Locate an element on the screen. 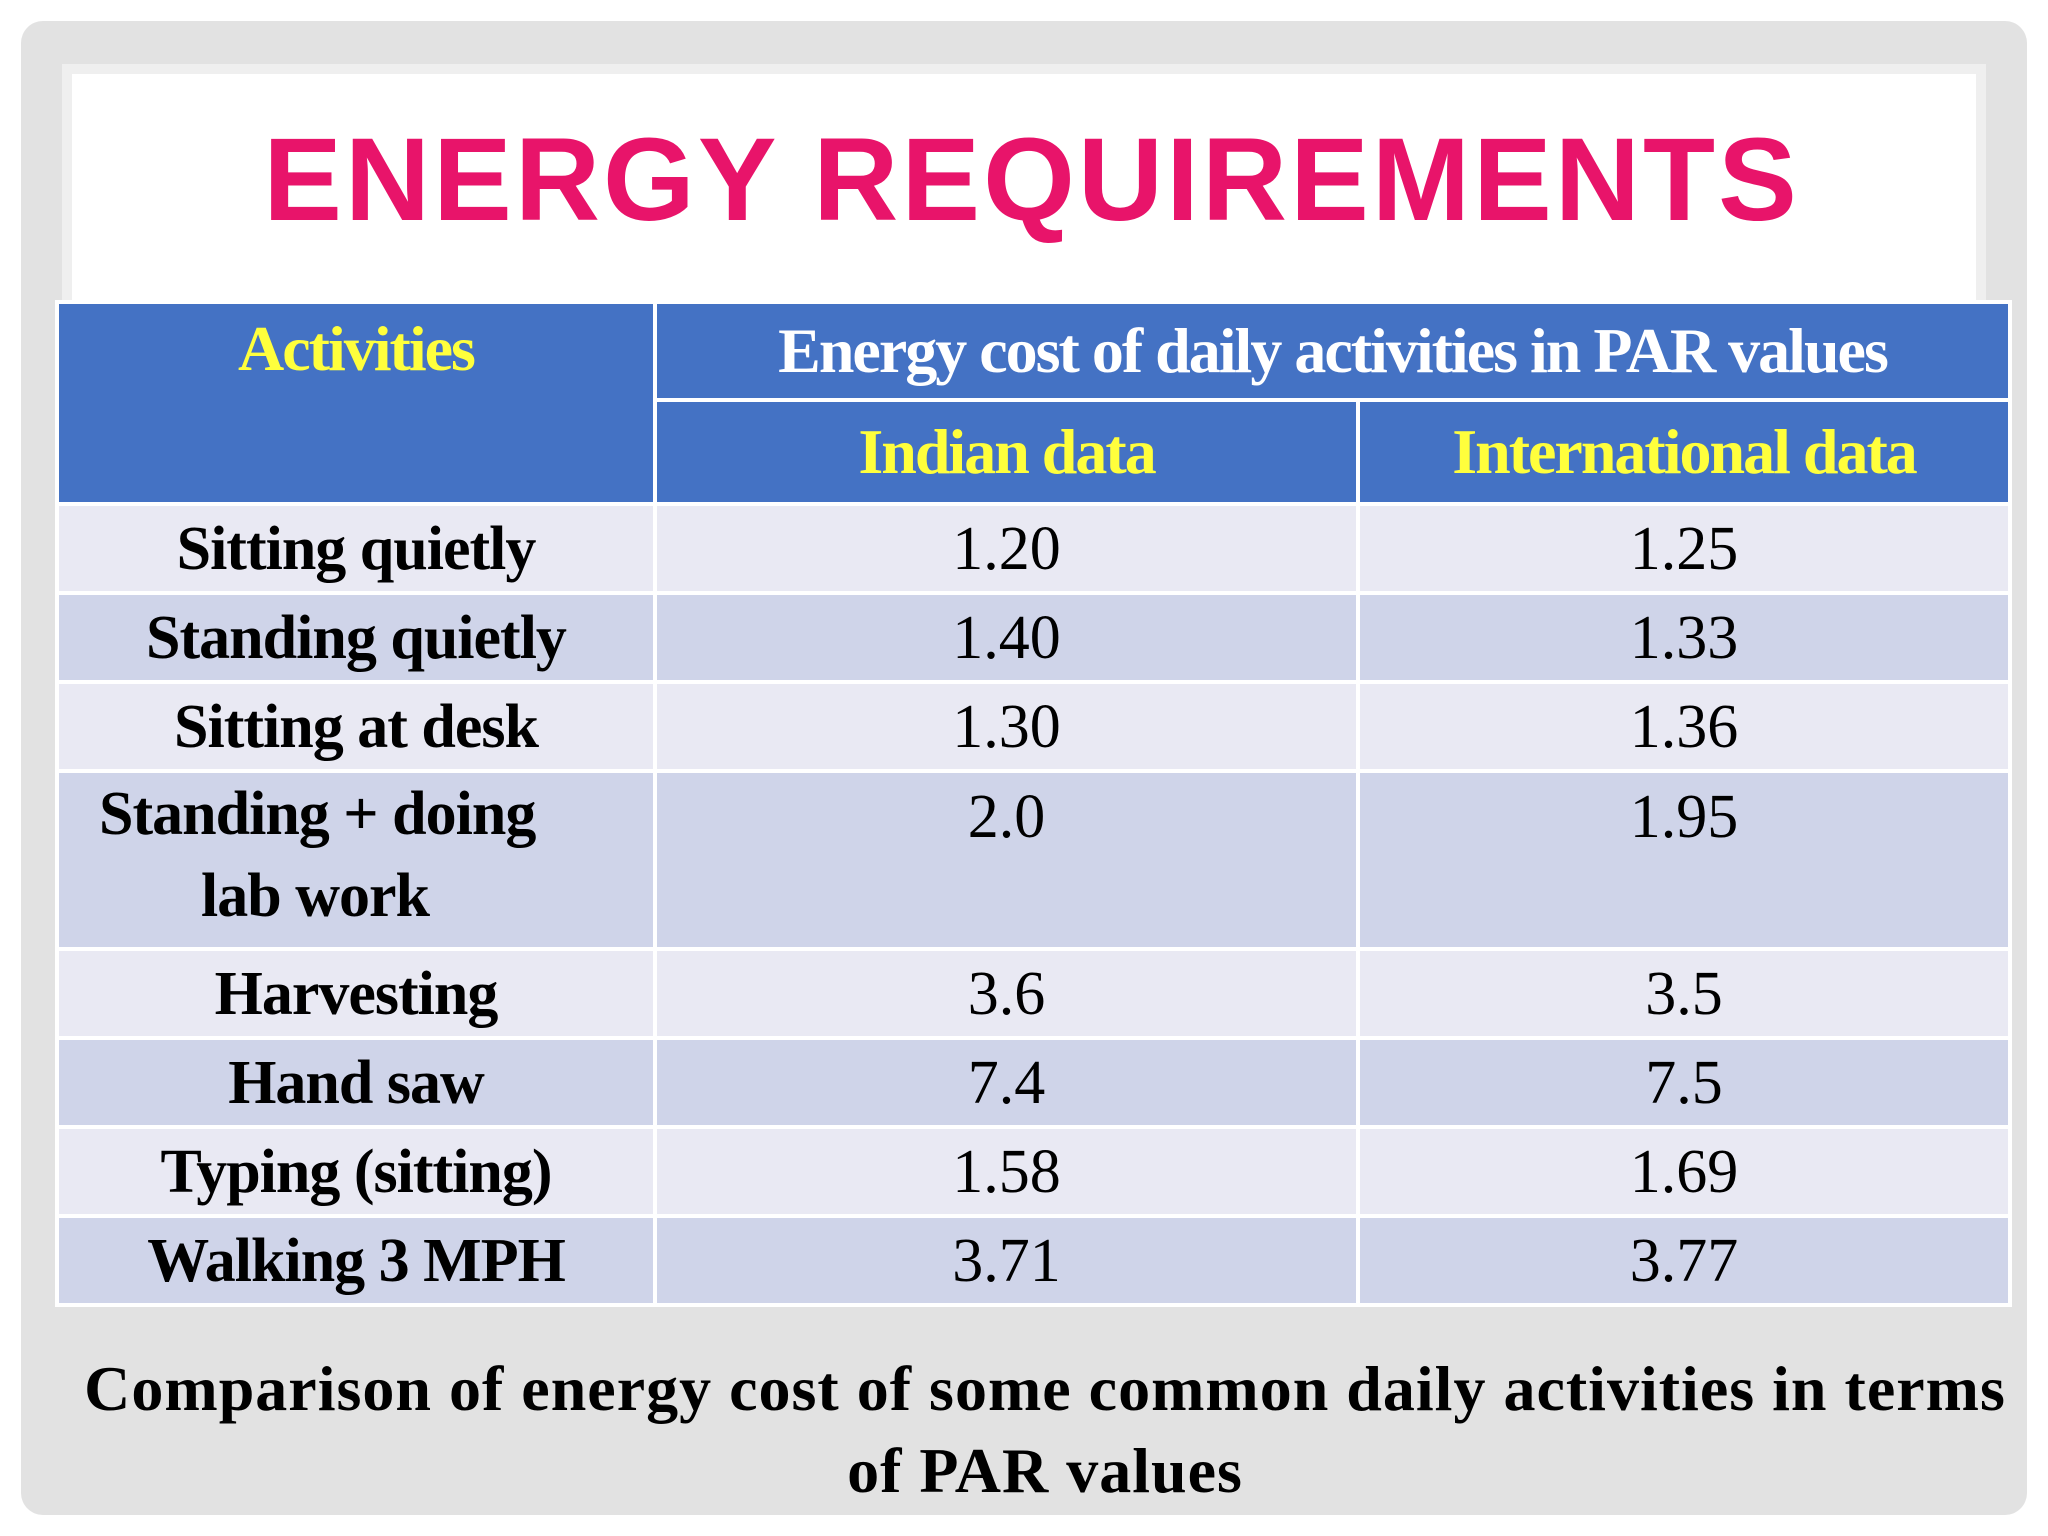  indian-value-cell: 1.58 is located at coordinates (1006, 1171).